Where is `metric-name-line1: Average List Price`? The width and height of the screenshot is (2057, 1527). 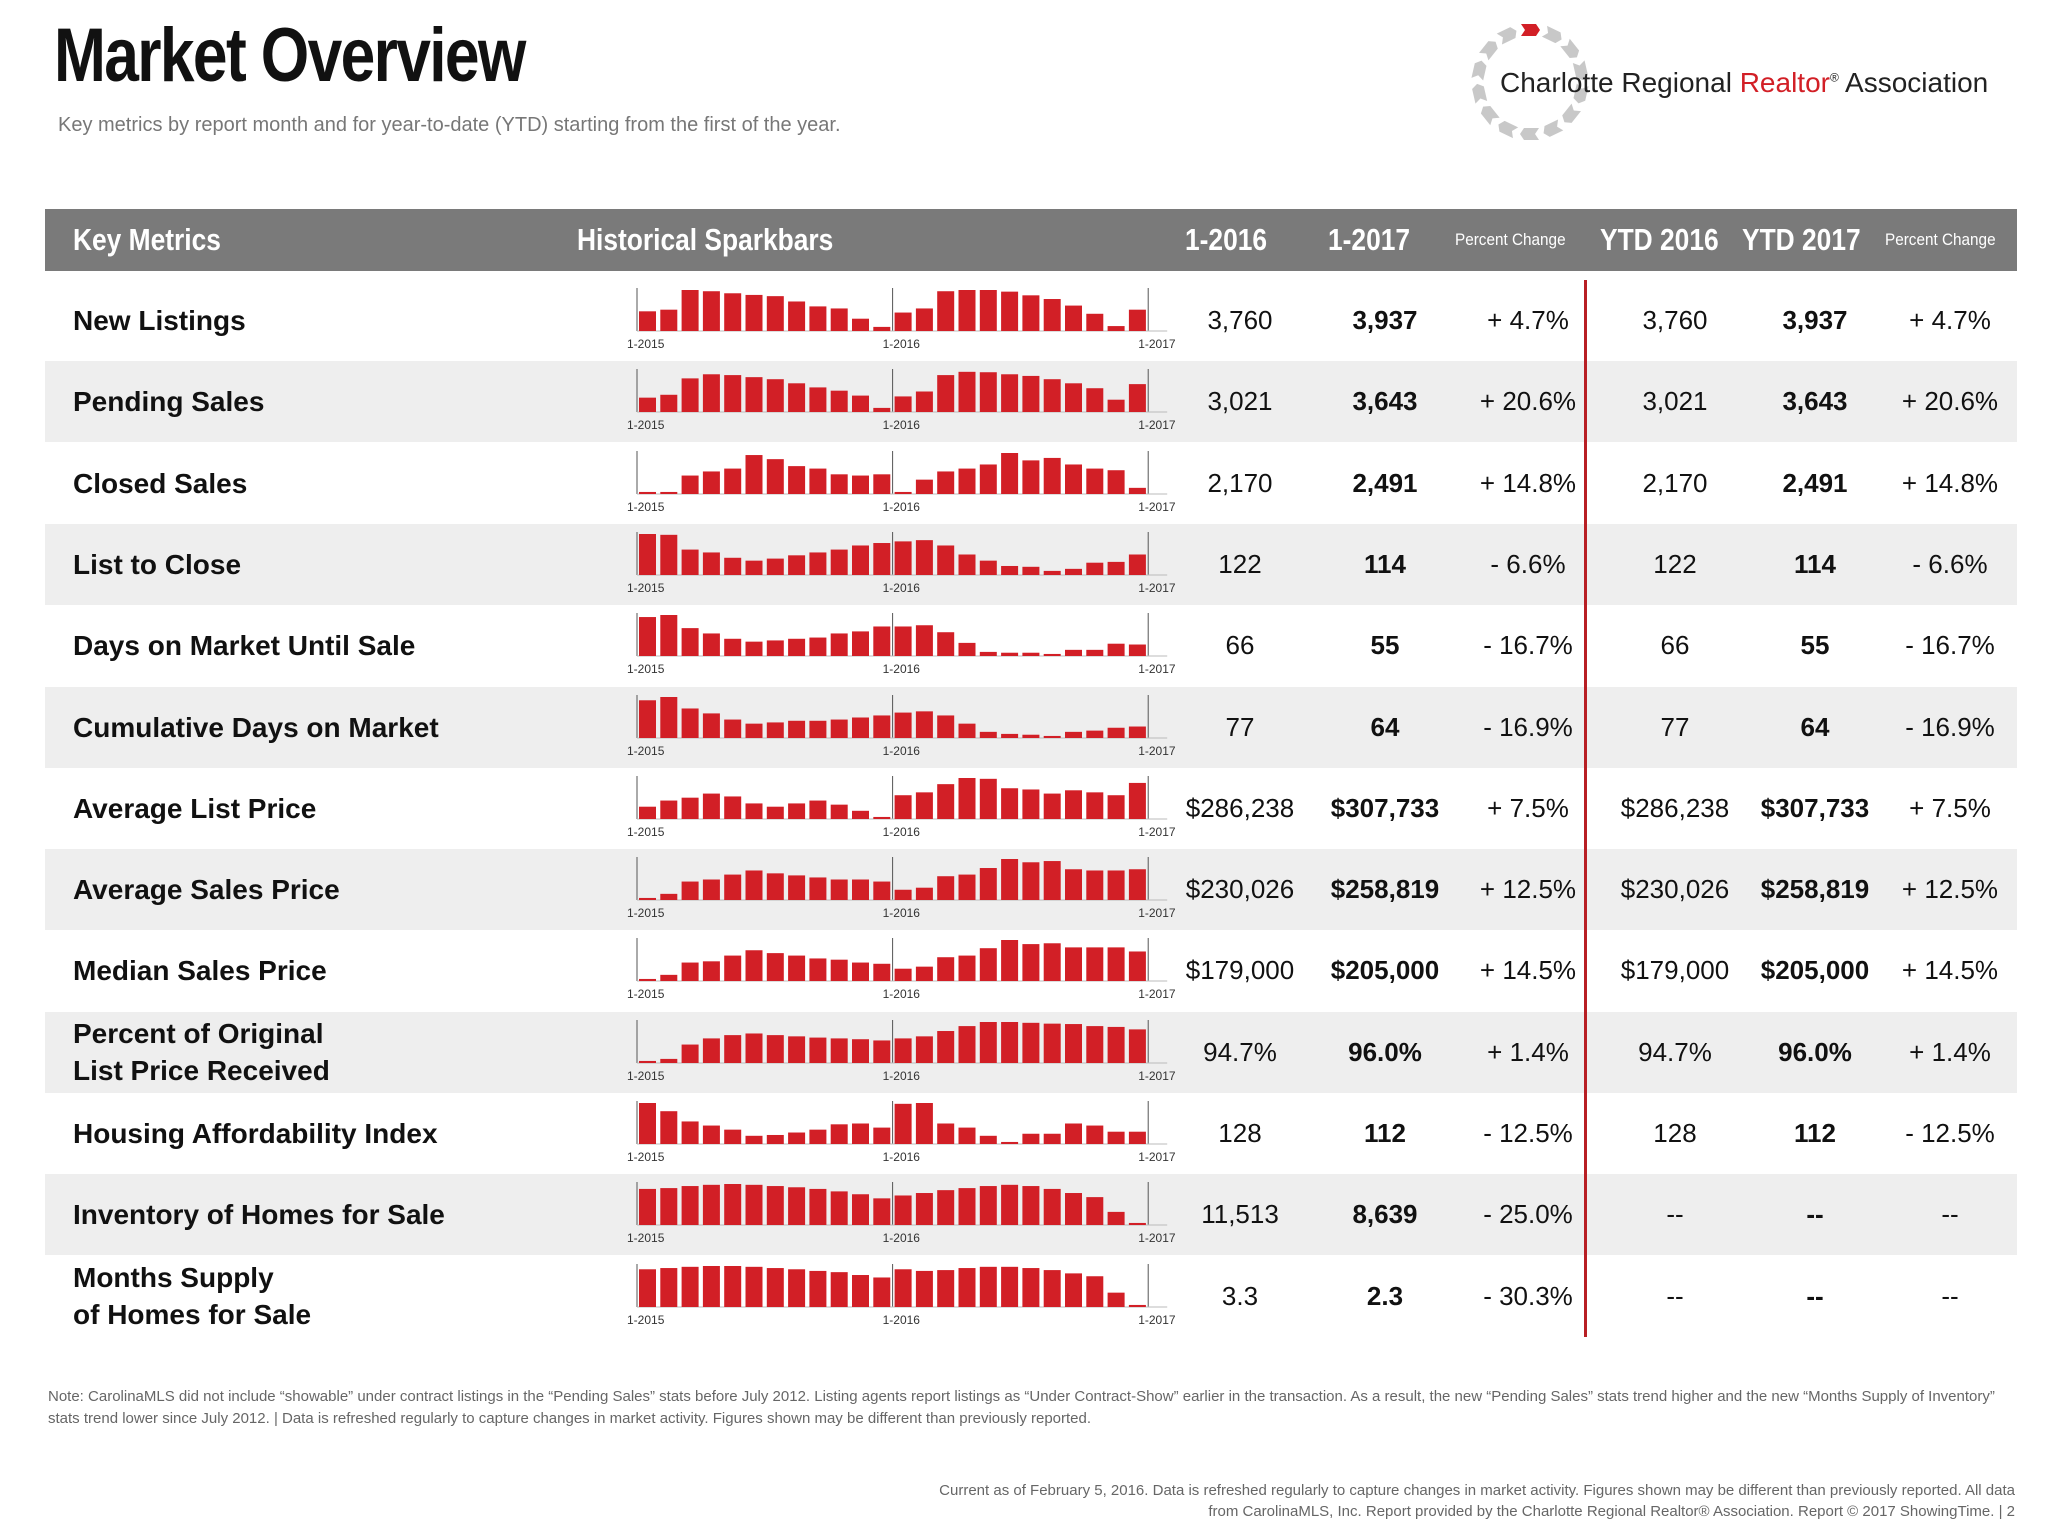
metric-name-line1: Average List Price is located at coordinates (195, 808).